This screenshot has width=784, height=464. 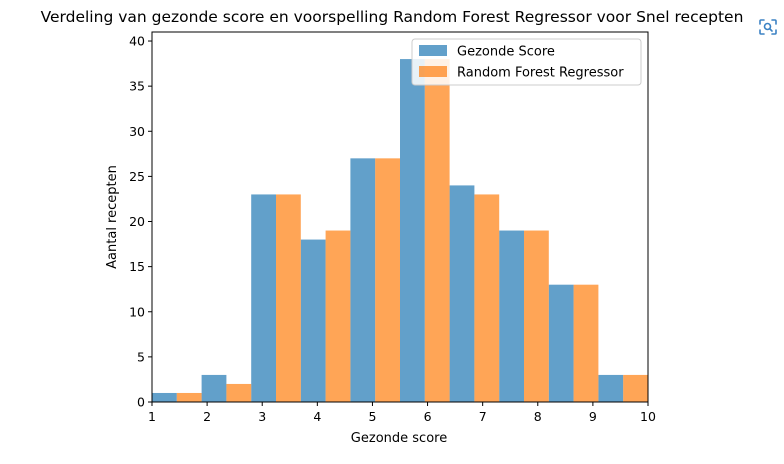 What do you see at coordinates (538, 416) in the screenshot?
I see `x-tick-label: 8` at bounding box center [538, 416].